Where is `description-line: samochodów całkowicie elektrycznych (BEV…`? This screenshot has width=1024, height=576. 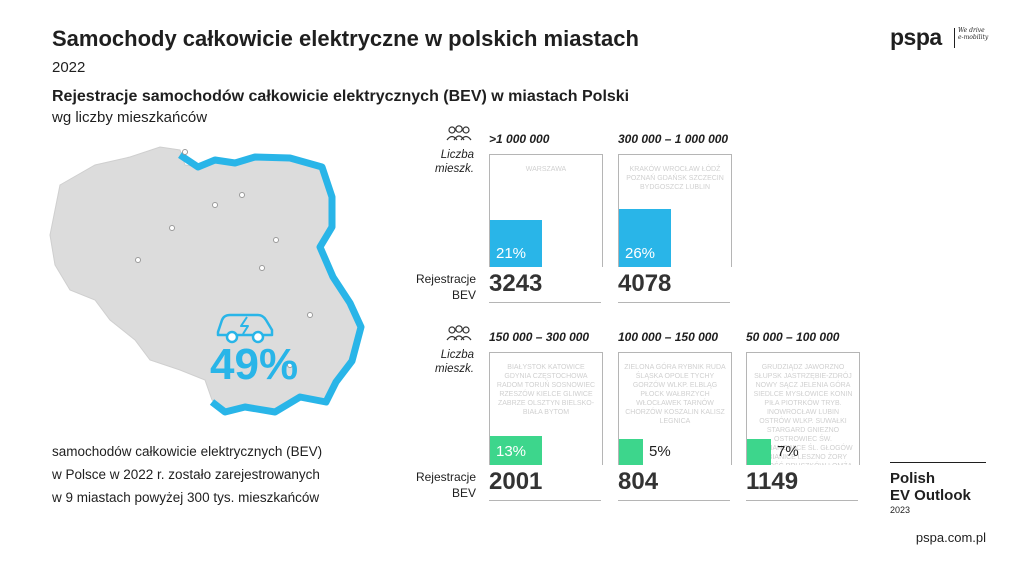
description-line: samochodów całkowicie elektrycznych (BEV… is located at coordinates (187, 451).